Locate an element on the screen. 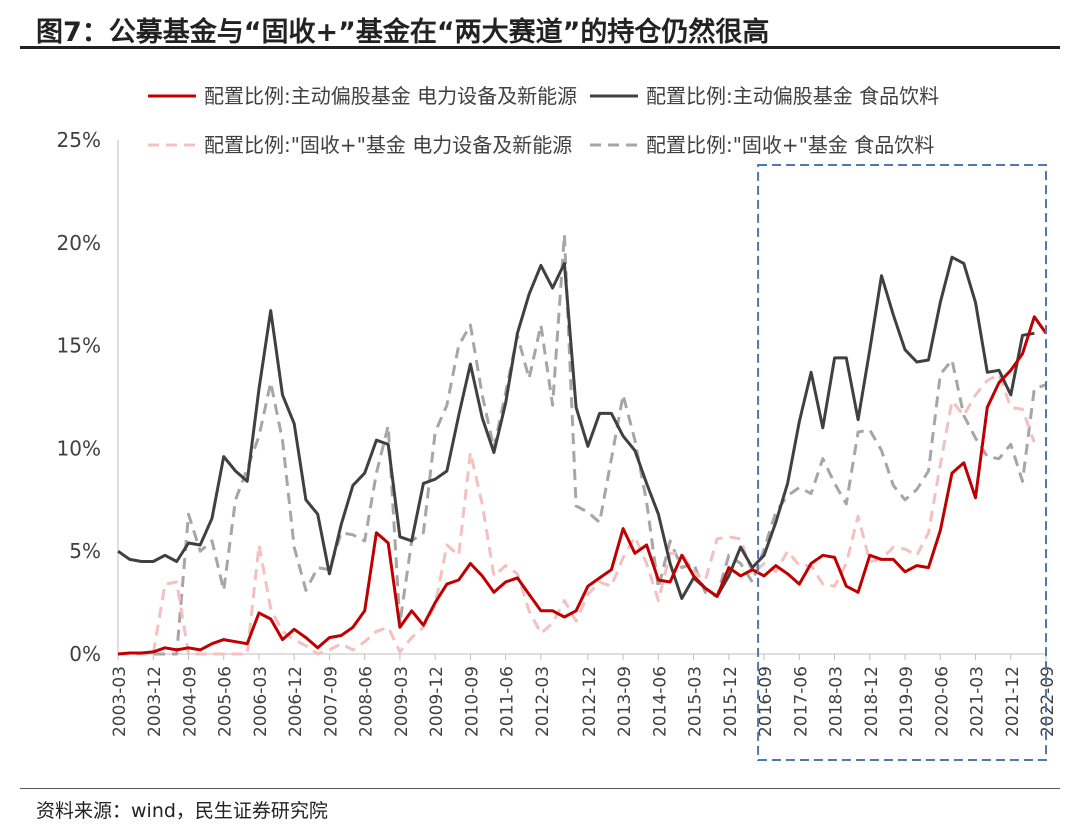 This screenshot has height=825, width=1080. x-tick-label: 2009-12 is located at coordinates (437, 701).